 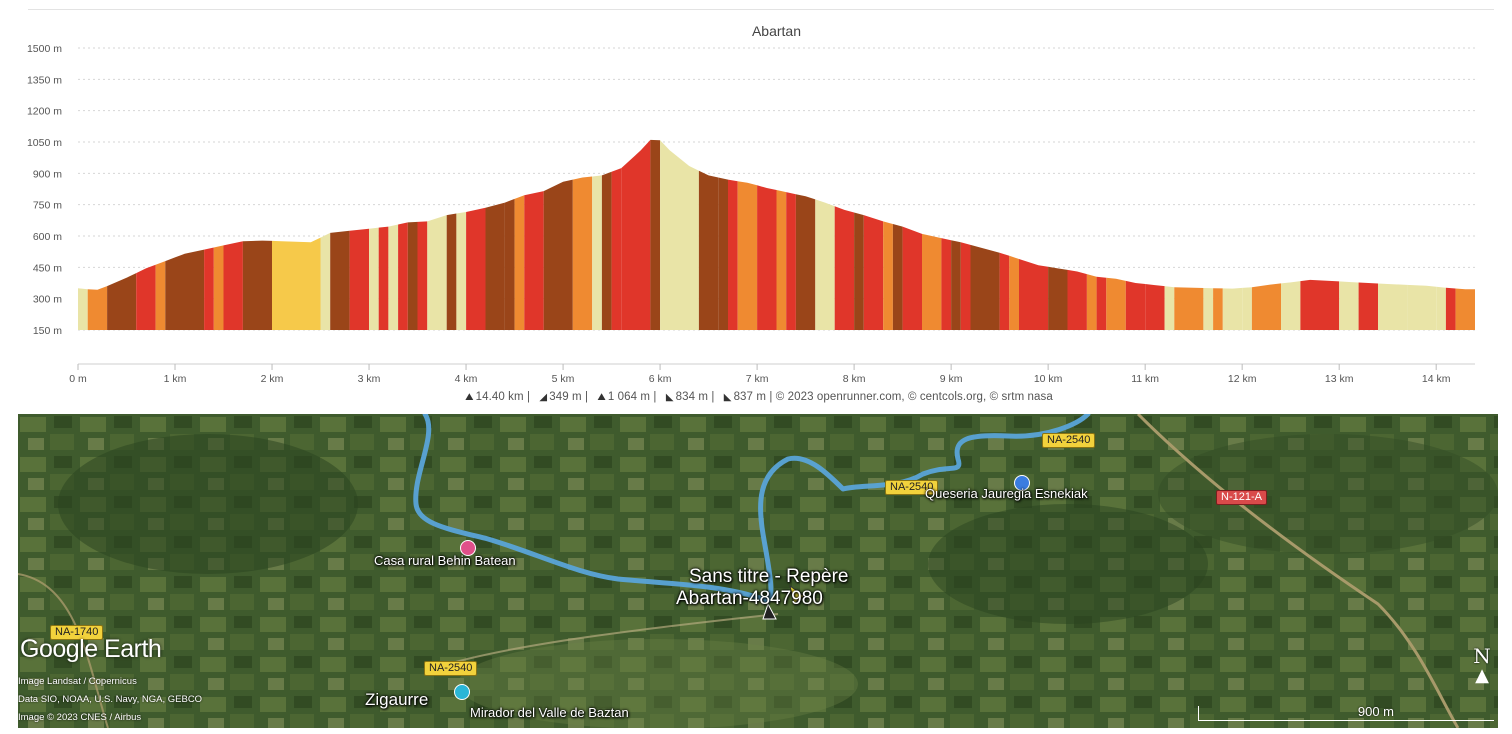 I want to click on google-earth-logo: Google Earth, so click(x=91, y=649).